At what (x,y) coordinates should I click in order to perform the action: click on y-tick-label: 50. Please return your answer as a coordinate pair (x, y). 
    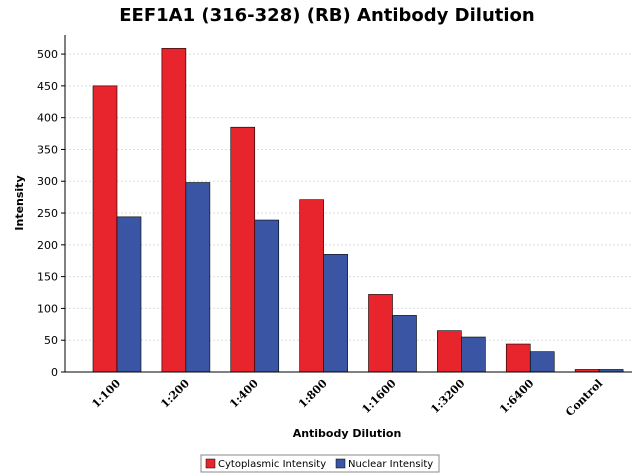
    Looking at the image, I should click on (51, 340).